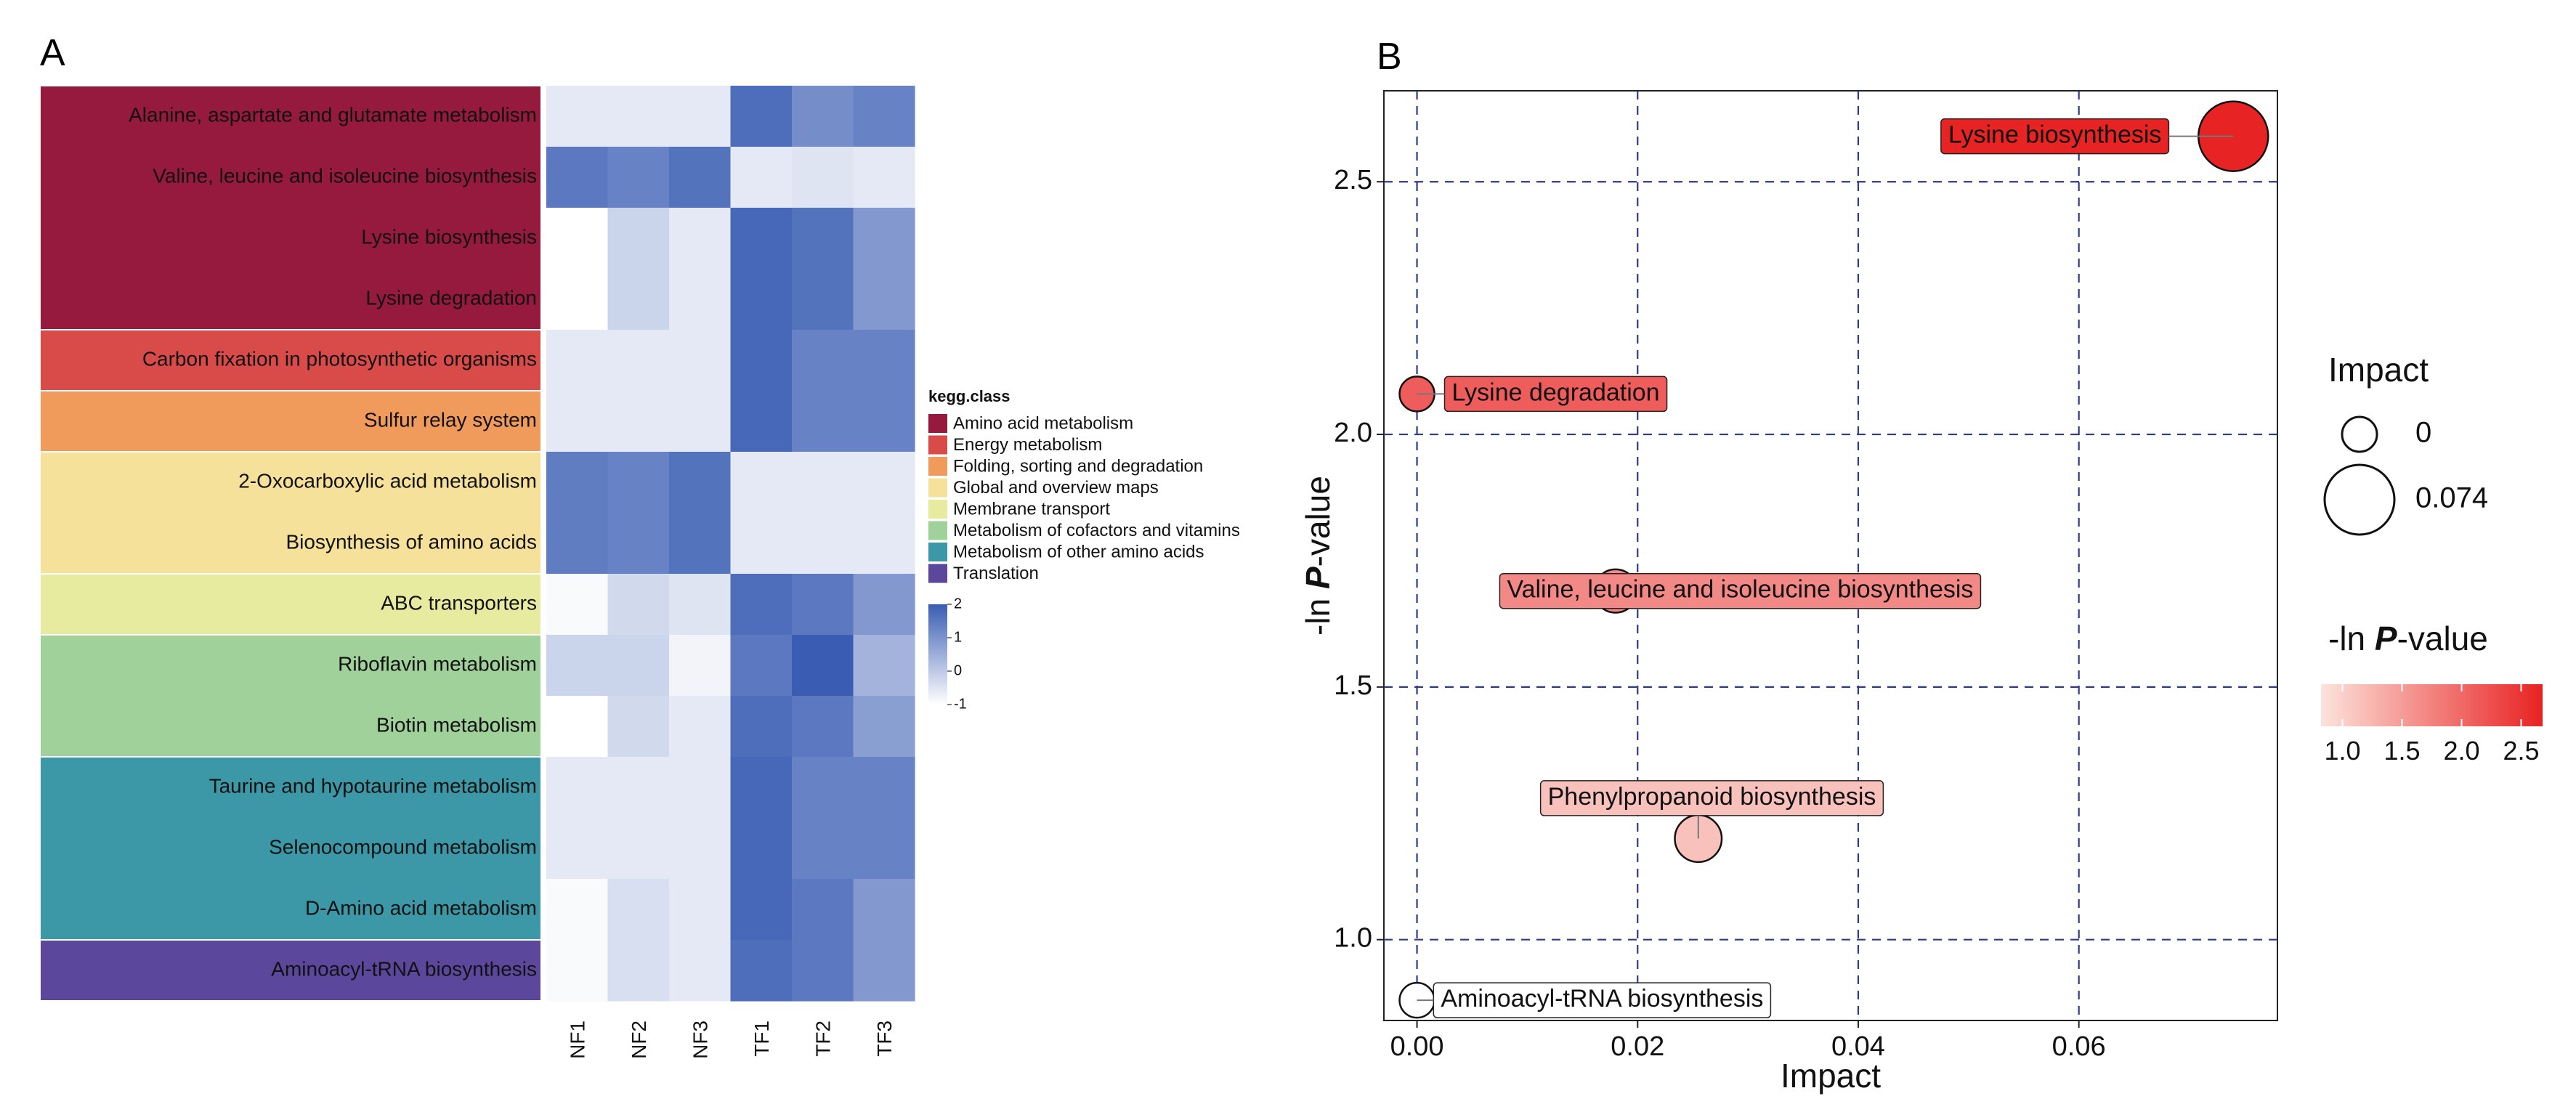 This screenshot has width=2576, height=1112. I want to click on class-legend-title: kegg.class, so click(969, 396).